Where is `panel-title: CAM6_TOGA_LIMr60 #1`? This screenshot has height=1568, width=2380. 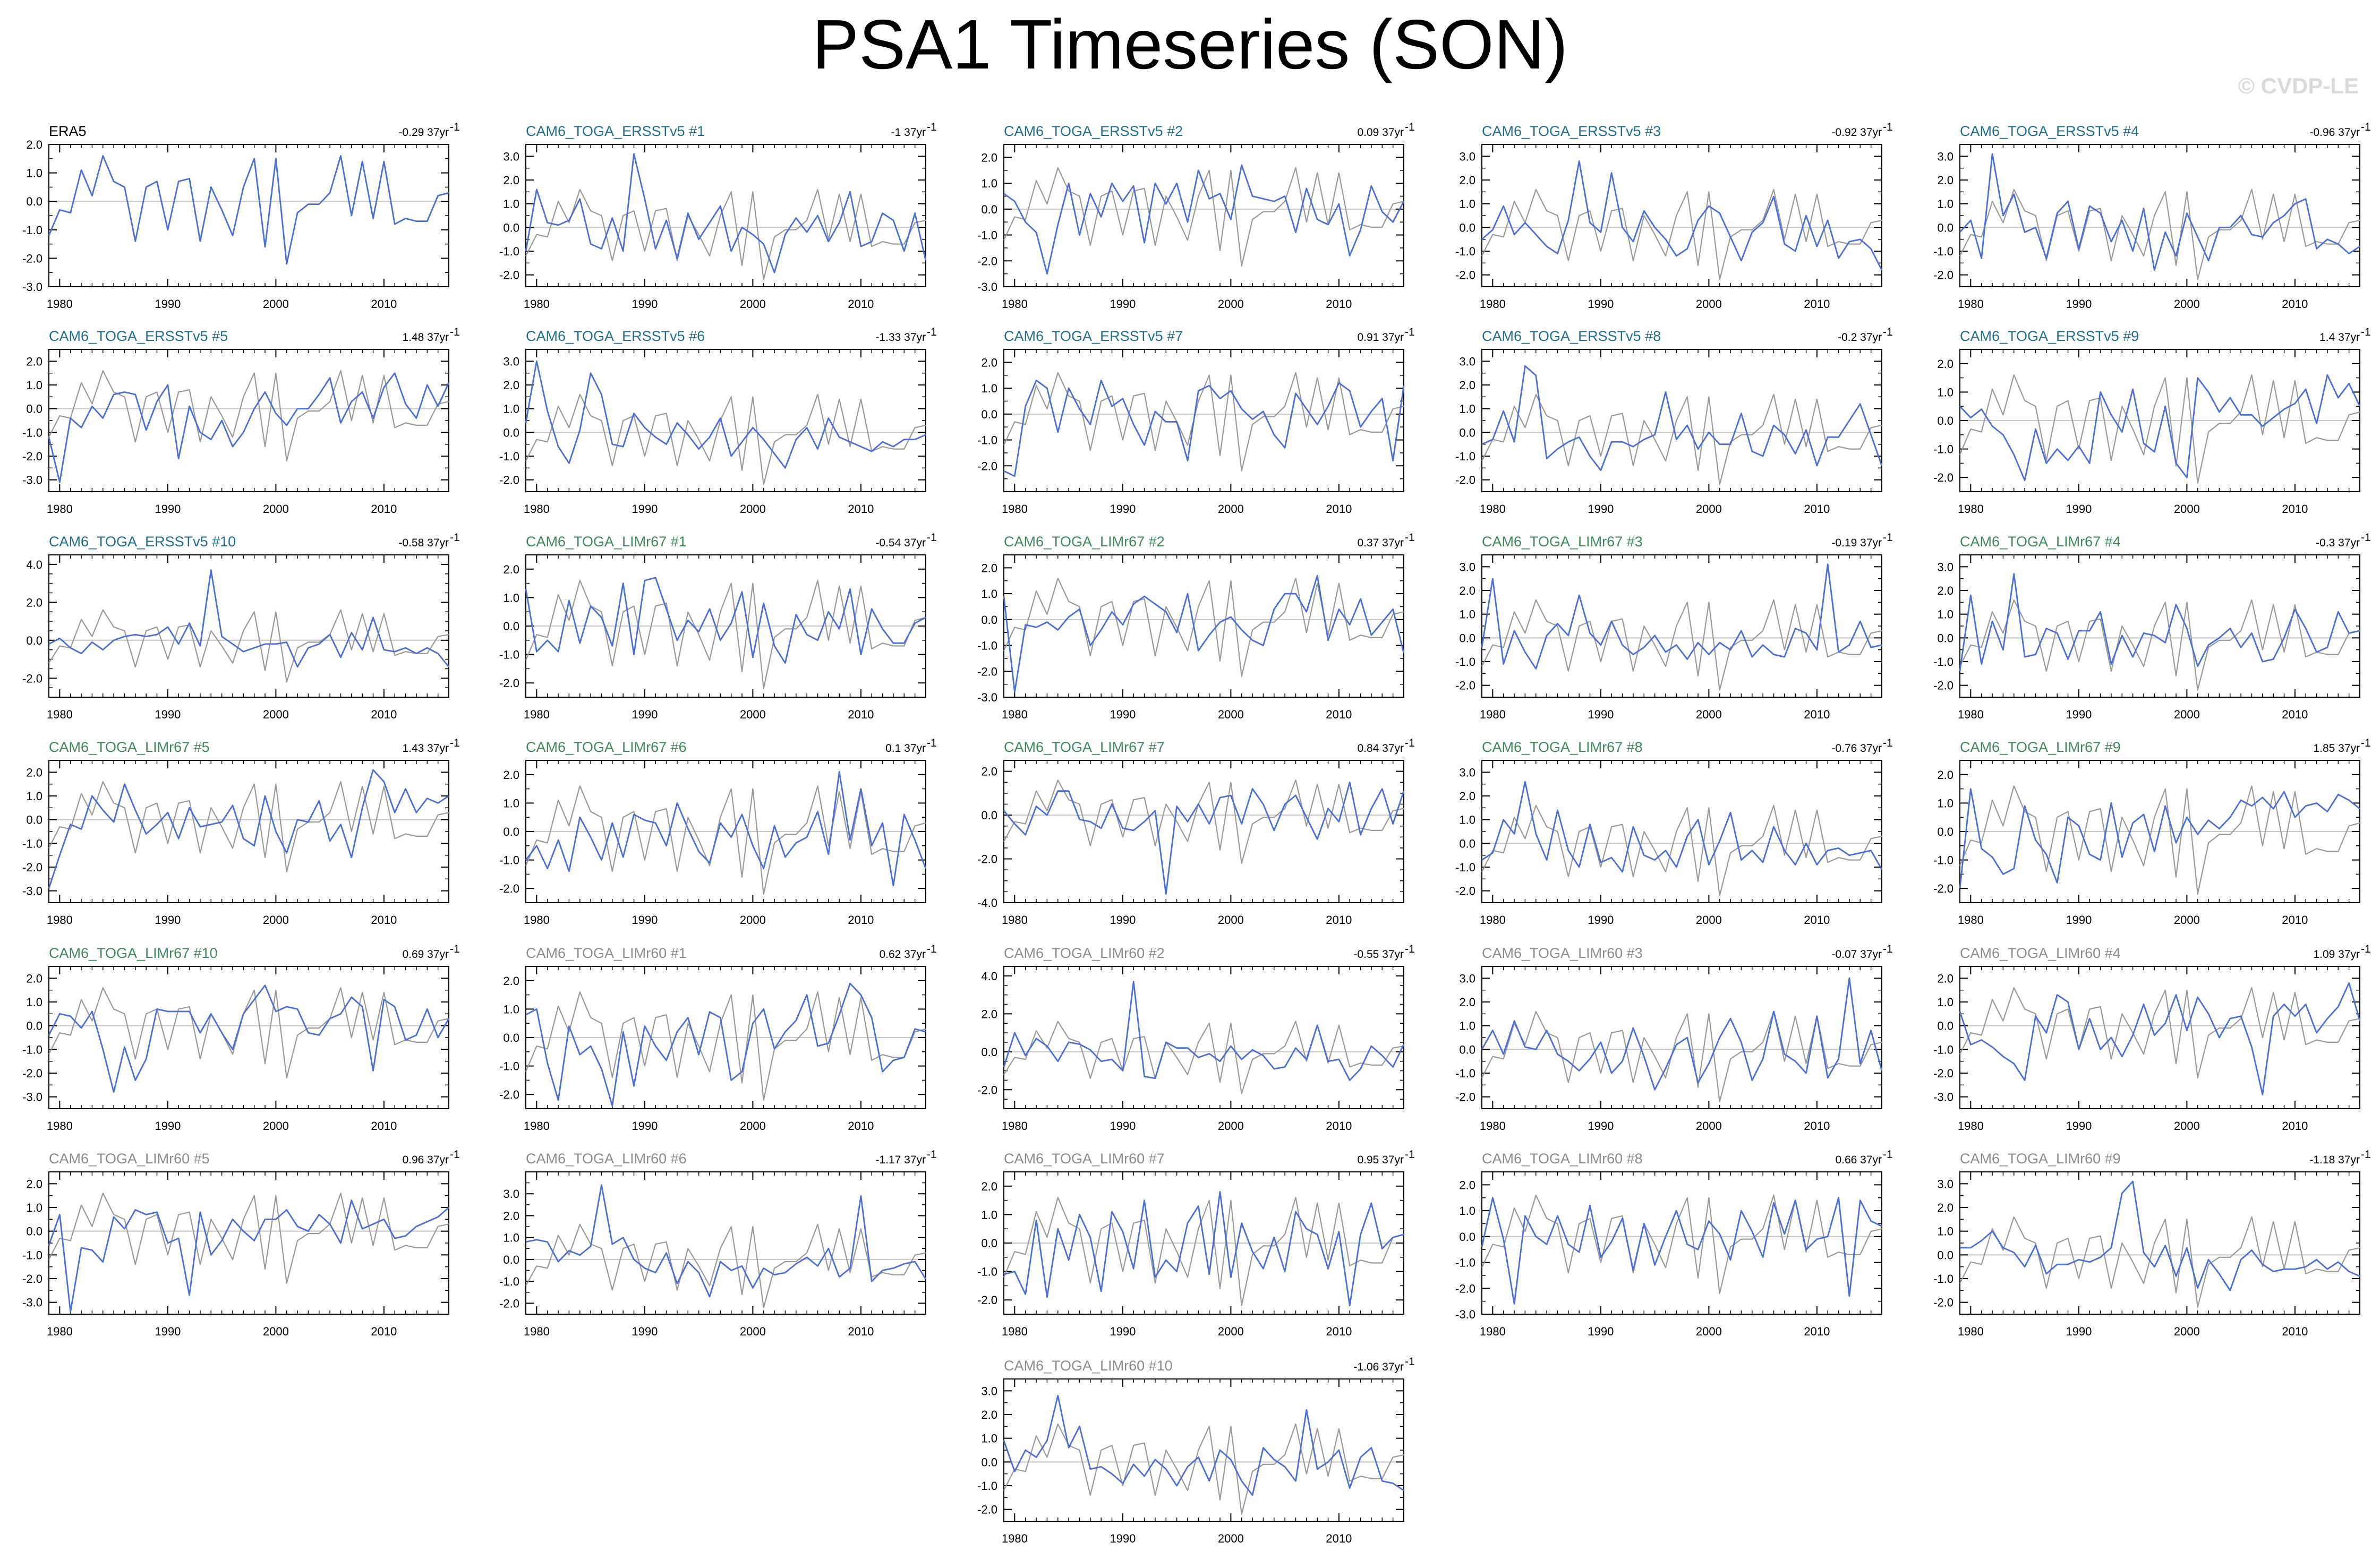
panel-title: CAM6_TOGA_LIMr60 #1 is located at coordinates (606, 953).